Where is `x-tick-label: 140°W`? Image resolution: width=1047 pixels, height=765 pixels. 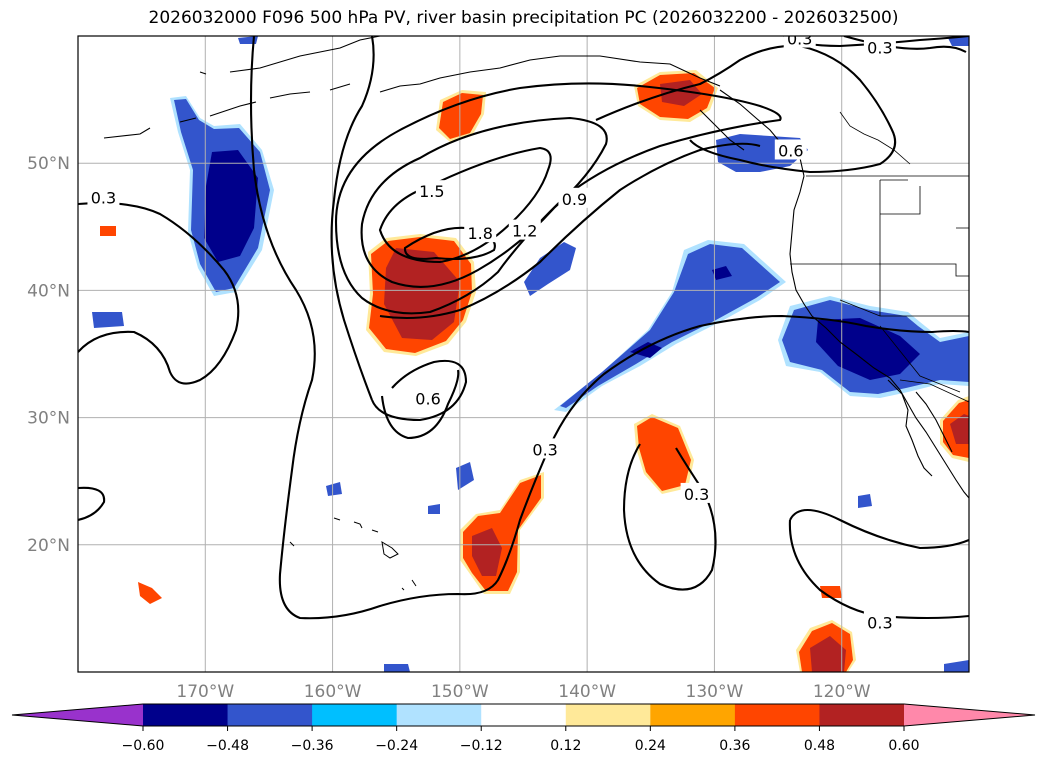
x-tick-label: 140°W is located at coordinates (587, 692).